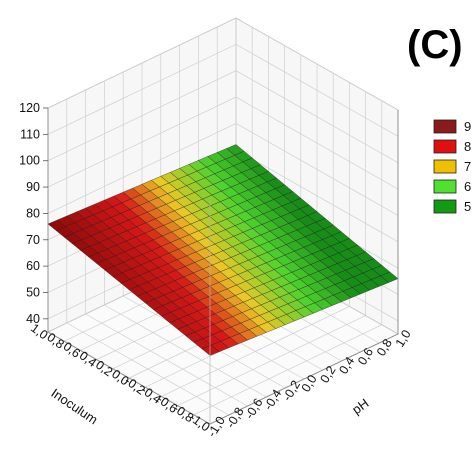 This screenshot has width=474, height=474. Describe the element at coordinates (467, 206) in the screenshot. I see `legend-label: 5` at that location.